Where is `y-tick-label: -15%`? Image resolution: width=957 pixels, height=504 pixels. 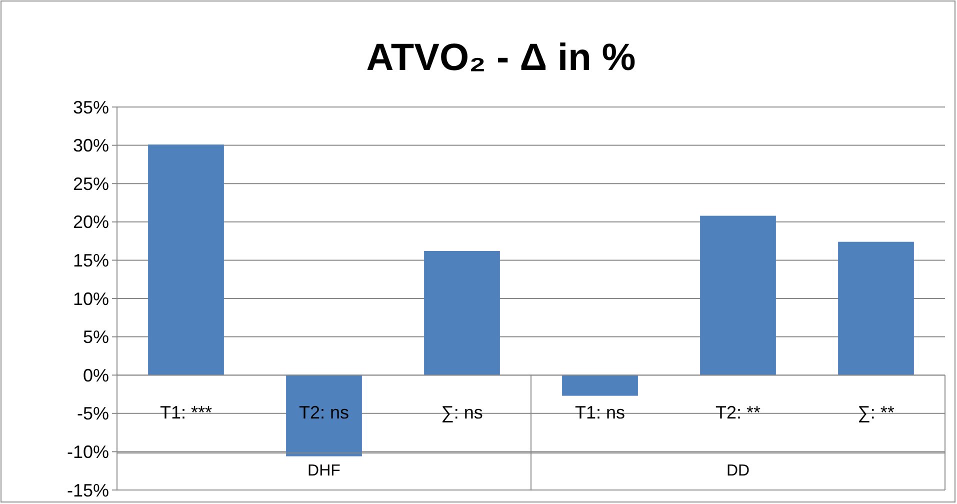
y-tick-label: -15% is located at coordinates (87, 490).